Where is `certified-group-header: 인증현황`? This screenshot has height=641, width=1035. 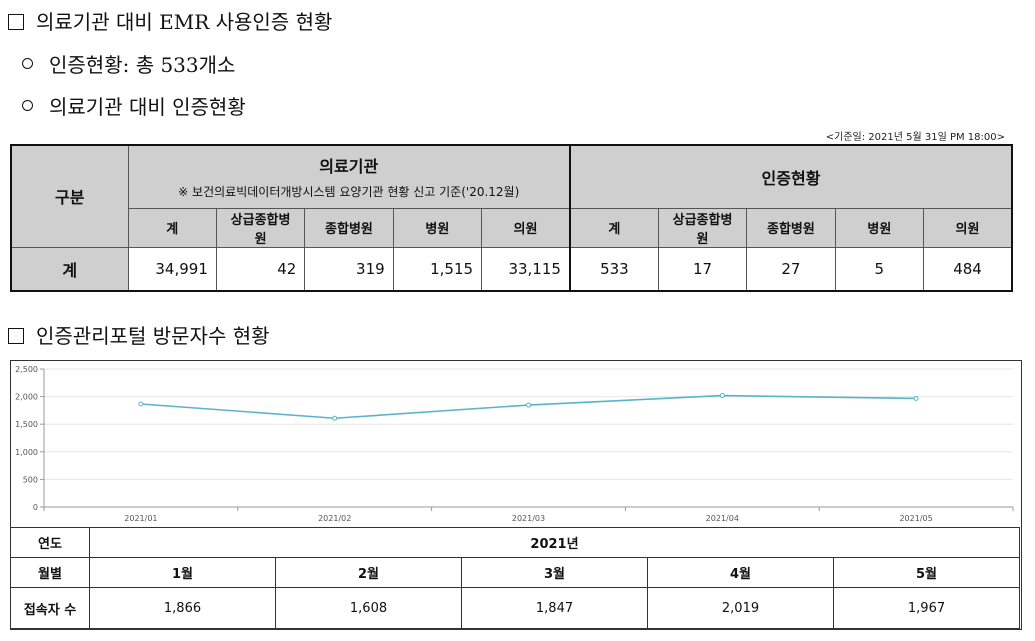
certified-group-header: 인증현황 is located at coordinates (791, 176).